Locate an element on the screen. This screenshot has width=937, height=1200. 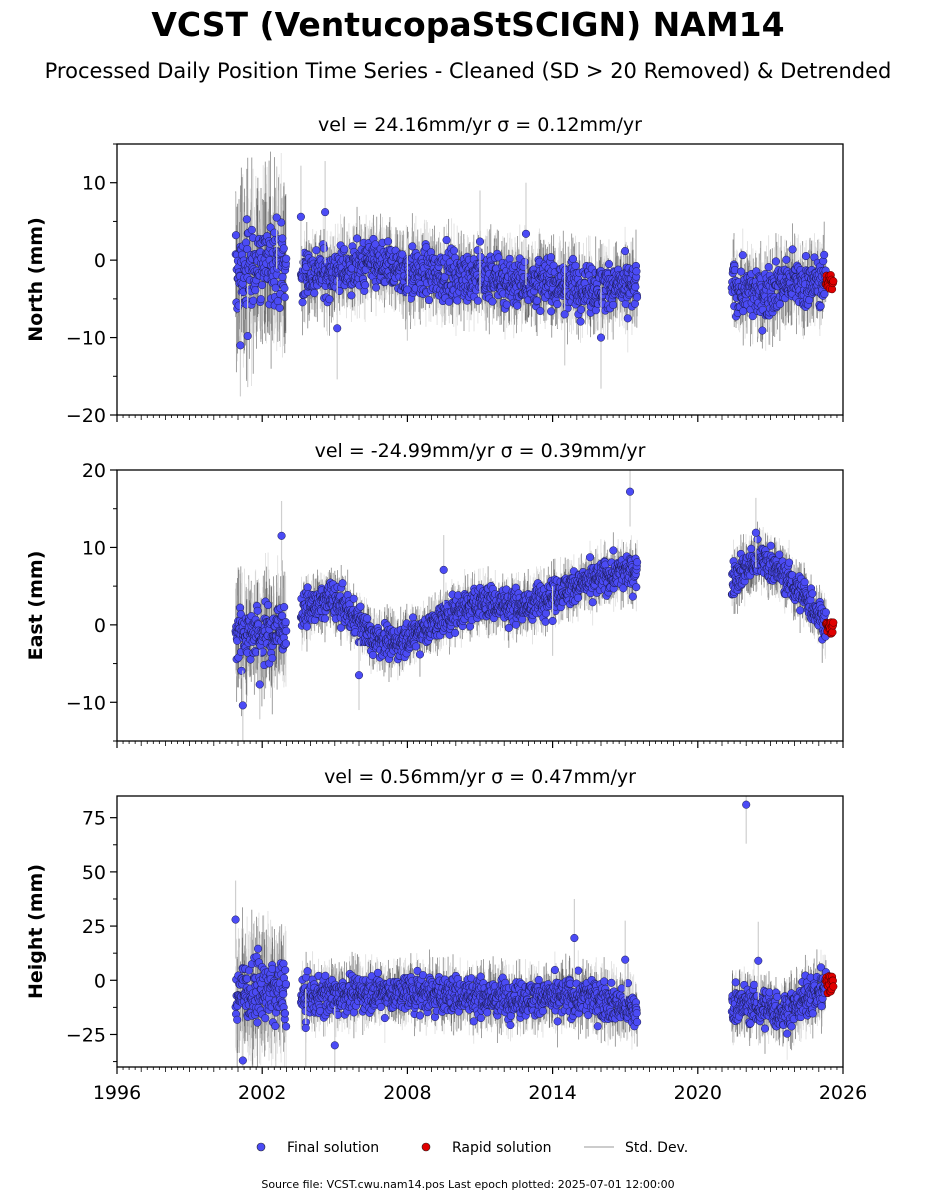
figure-title: VCST (VentucopaStSCIGN) NAM14 is located at coordinates (467, 24).